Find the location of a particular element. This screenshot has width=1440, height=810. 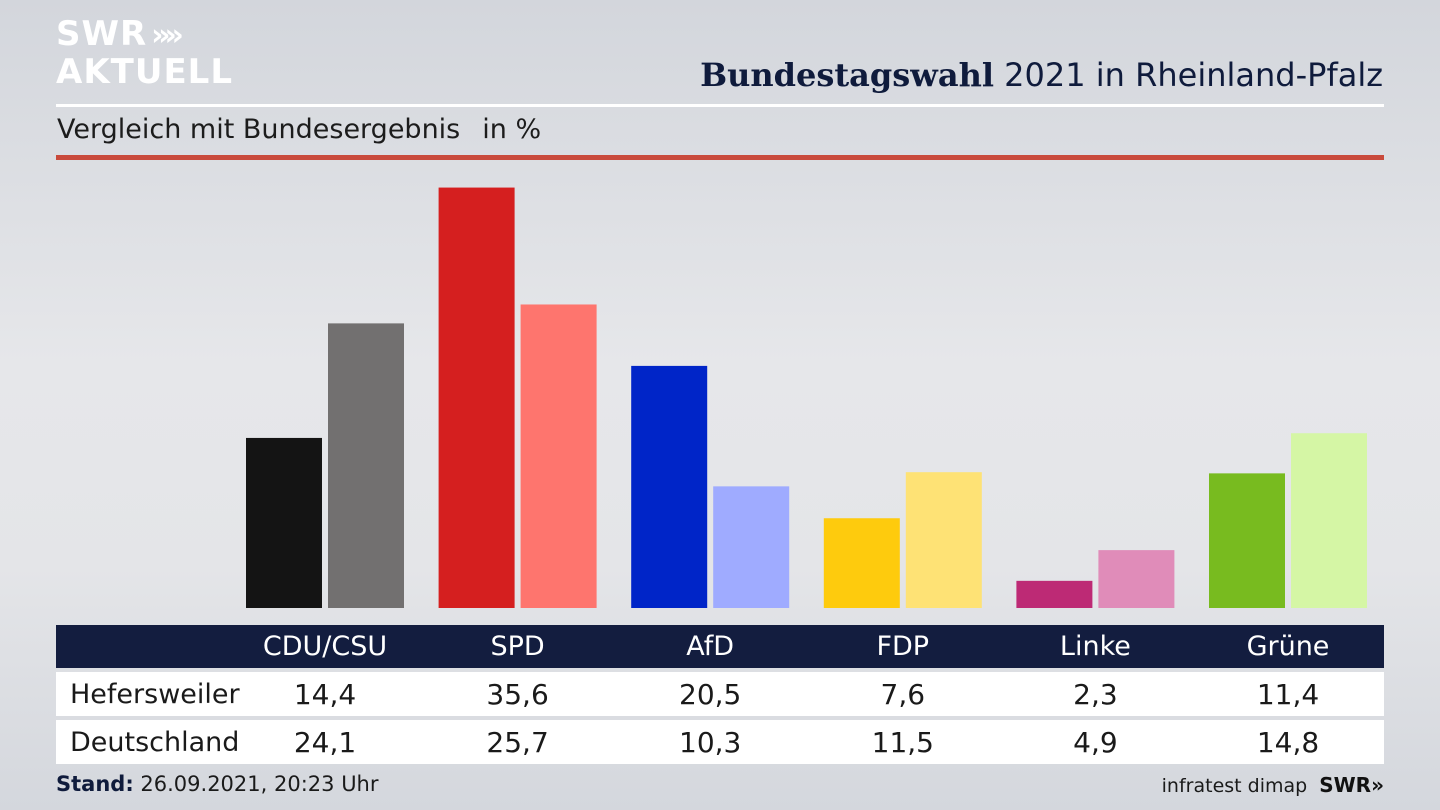

value-cell: 24,1 is located at coordinates (325, 742).